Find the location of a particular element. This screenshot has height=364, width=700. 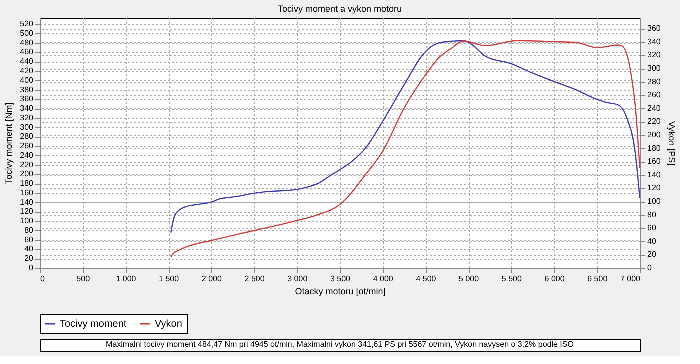

y2-tick-label: 140 is located at coordinates (655, 175).